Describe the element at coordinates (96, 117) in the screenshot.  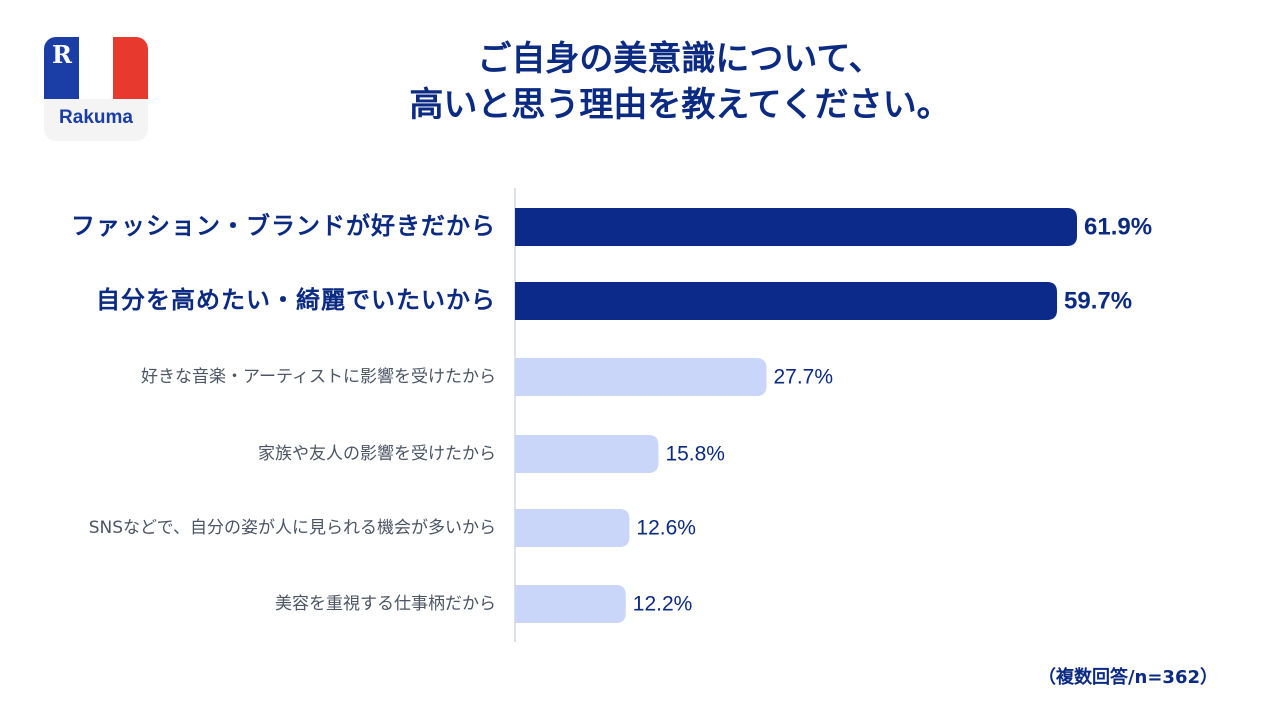
I see `logo-name: Rakuma` at that location.